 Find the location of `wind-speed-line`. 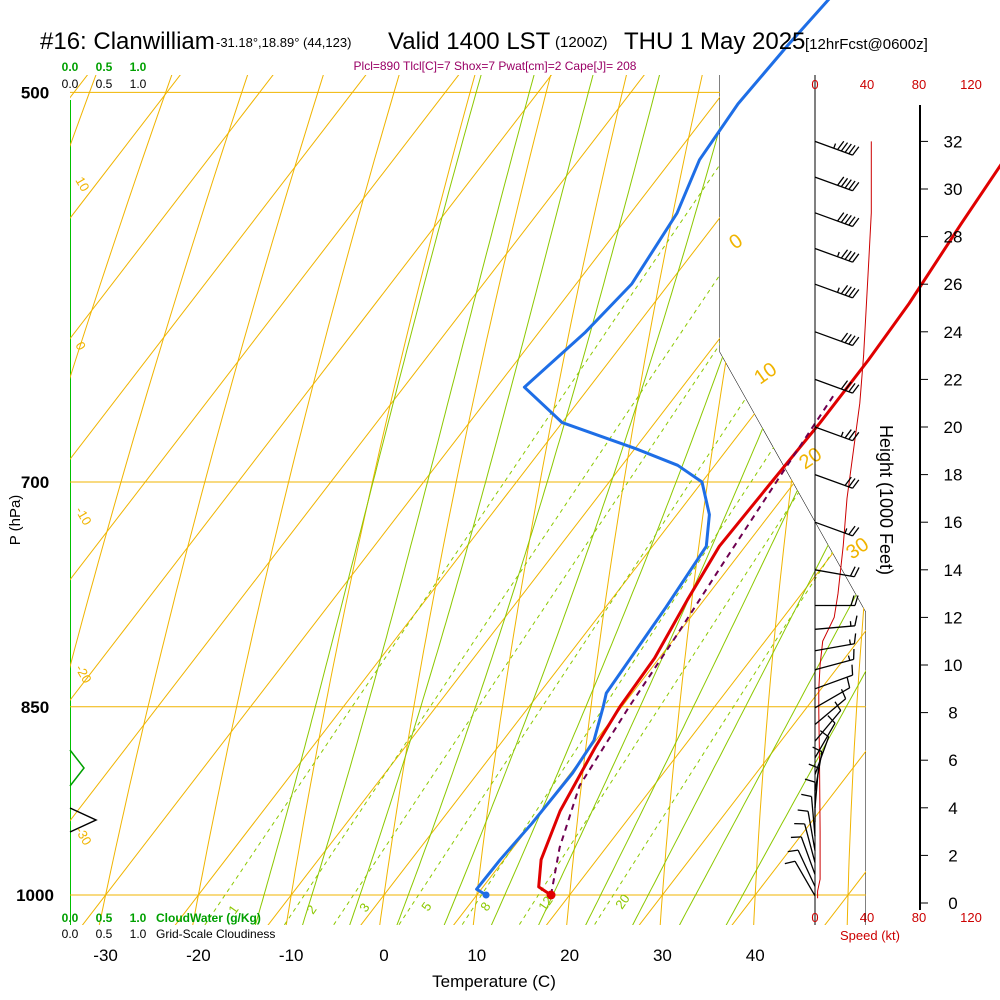

wind-speed-line is located at coordinates (844, 520).